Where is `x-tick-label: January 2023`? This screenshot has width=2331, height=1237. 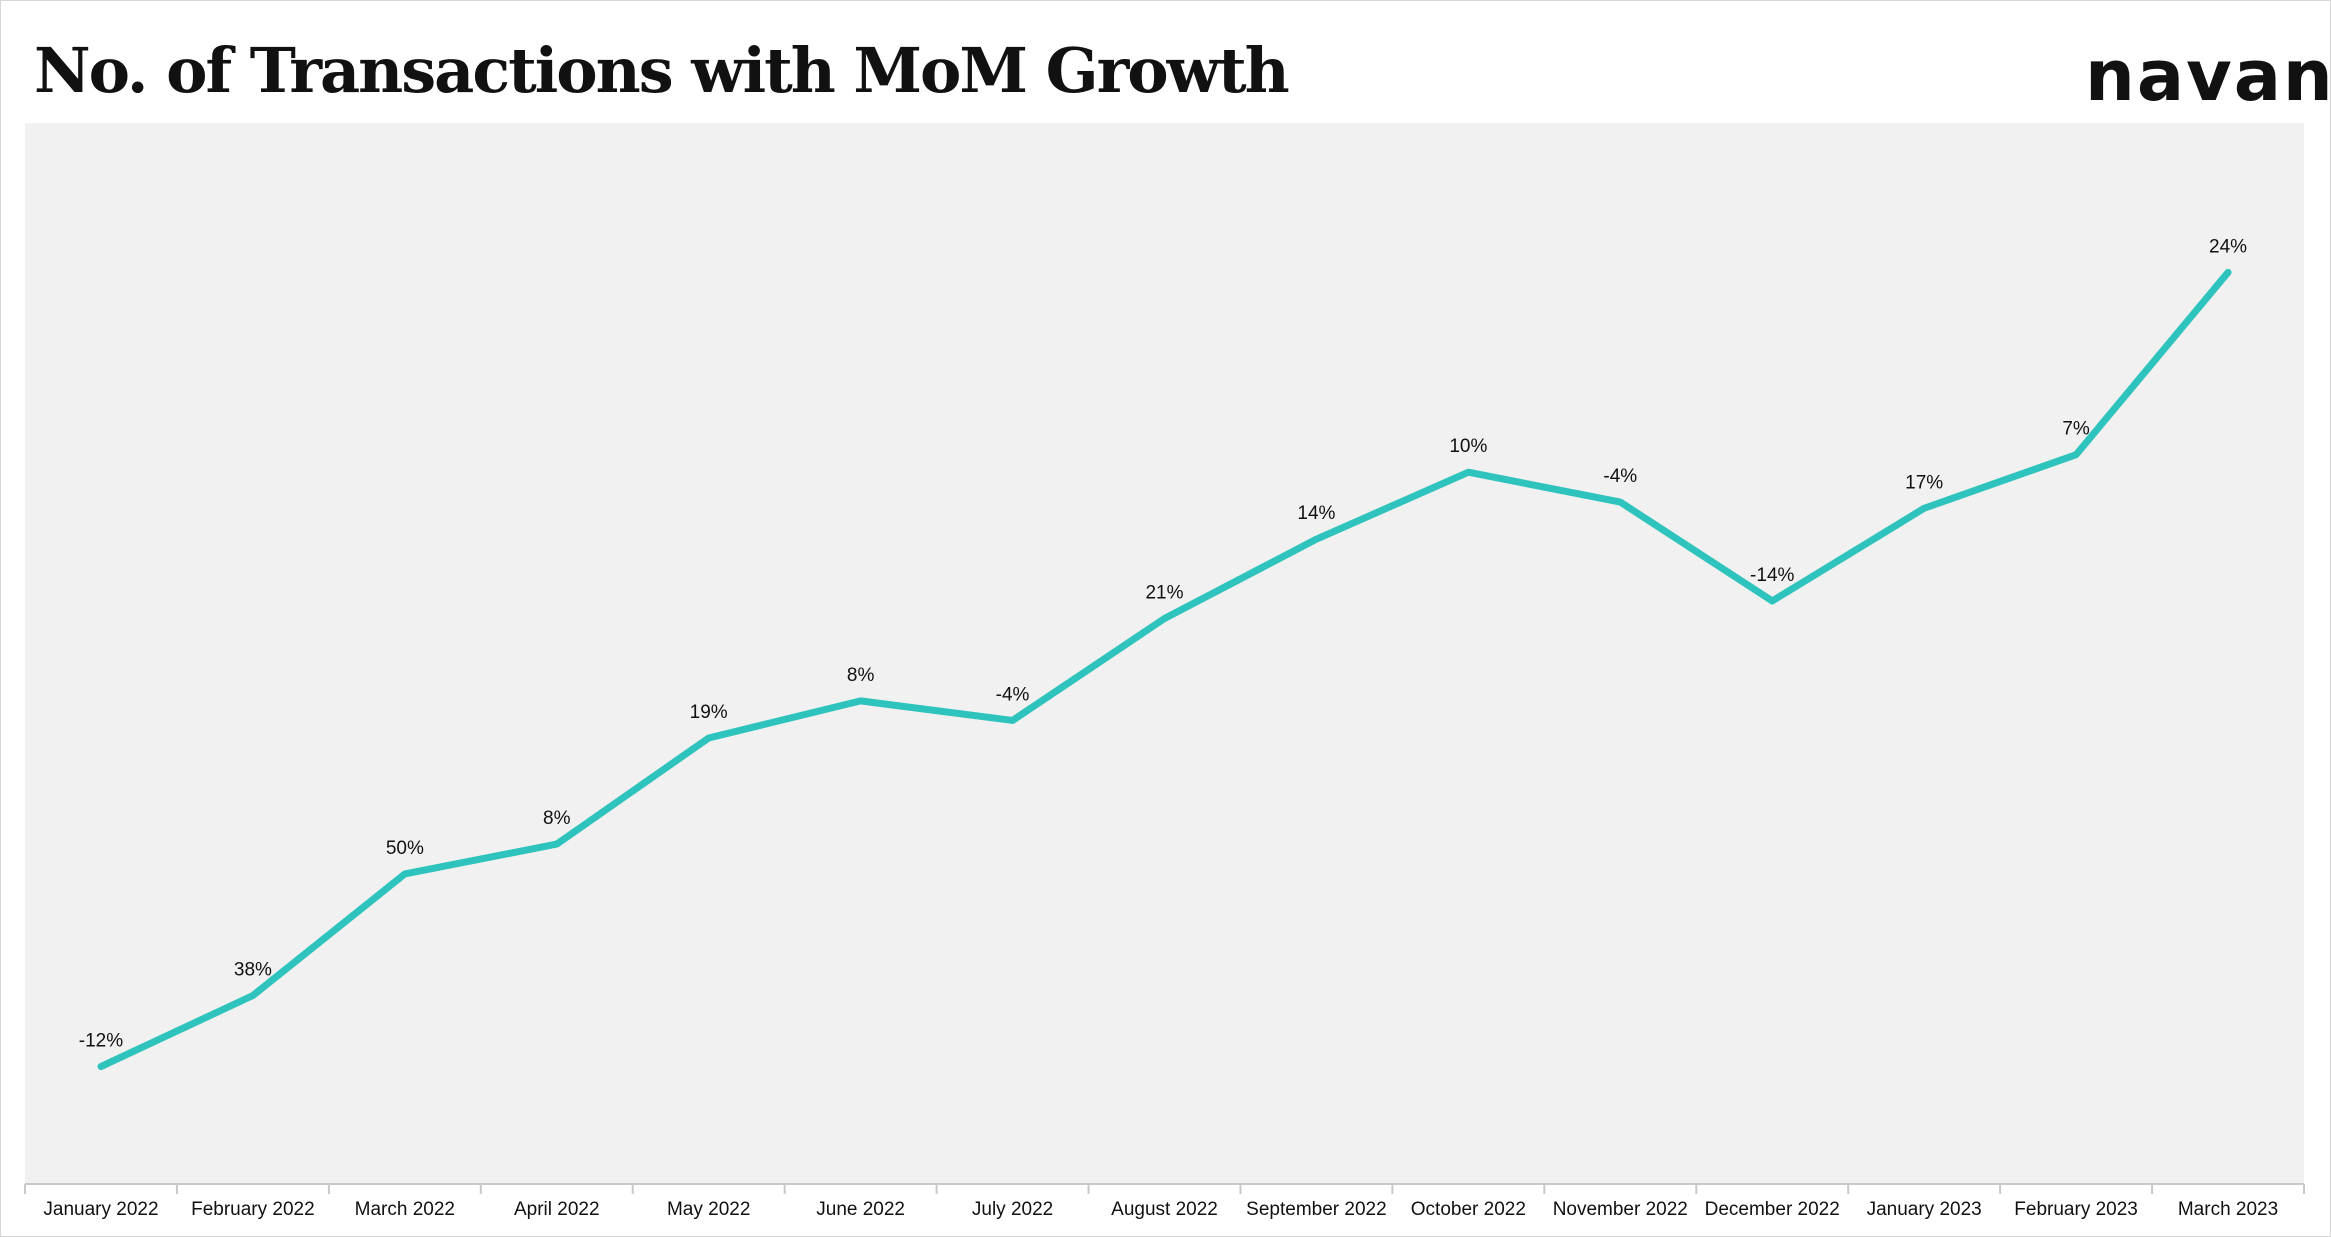
x-tick-label: January 2023 is located at coordinates (1924, 1209).